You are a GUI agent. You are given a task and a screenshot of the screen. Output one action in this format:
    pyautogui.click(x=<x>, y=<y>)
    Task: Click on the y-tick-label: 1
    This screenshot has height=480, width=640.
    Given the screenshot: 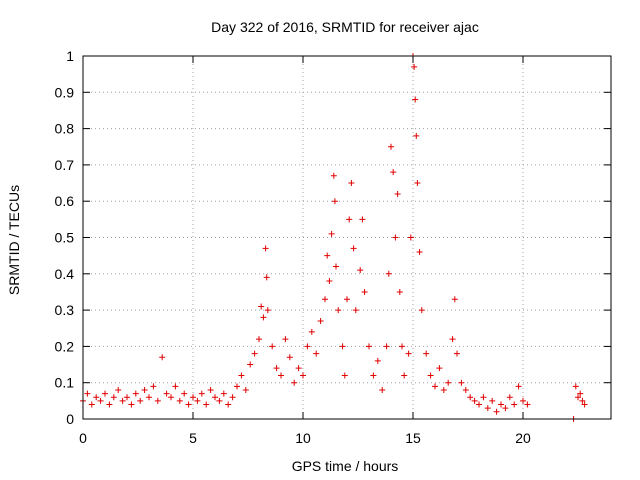 What is the action you would take?
    pyautogui.click(x=70, y=56)
    